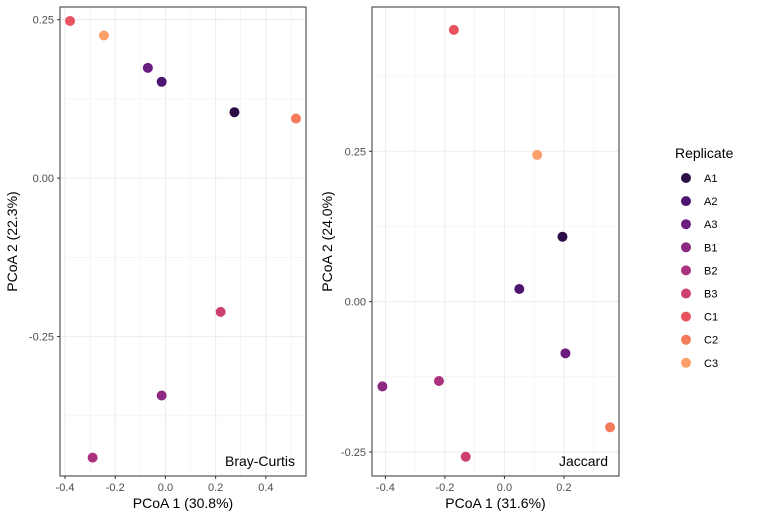 The height and width of the screenshot is (520, 784). Describe the element at coordinates (704, 257) in the screenshot. I see `legend: Replicate A1 A2 A3 B1 B2 B3 C1 C2 C3` at that location.